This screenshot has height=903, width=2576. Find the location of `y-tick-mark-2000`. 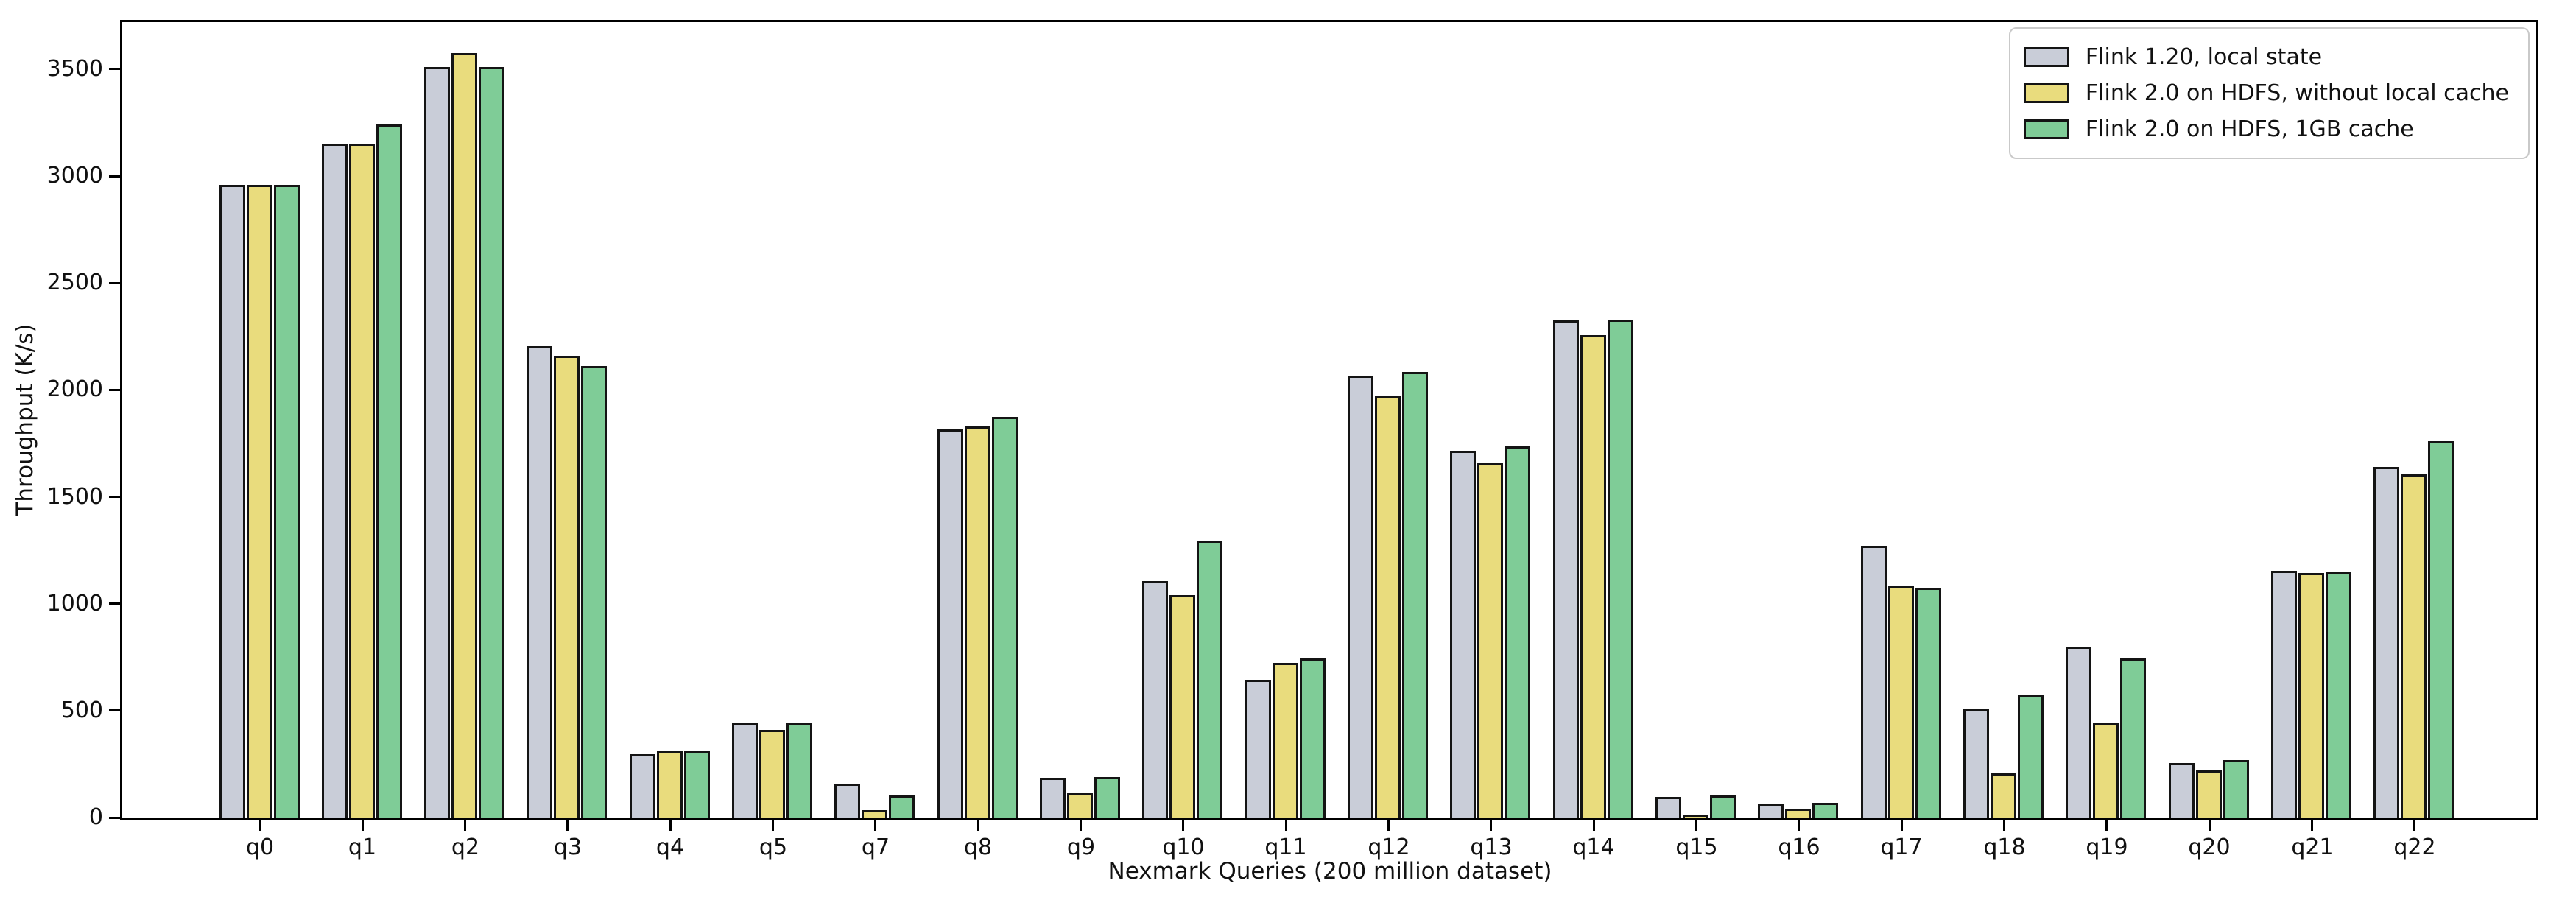

y-tick-mark-2000 is located at coordinates (114, 390).